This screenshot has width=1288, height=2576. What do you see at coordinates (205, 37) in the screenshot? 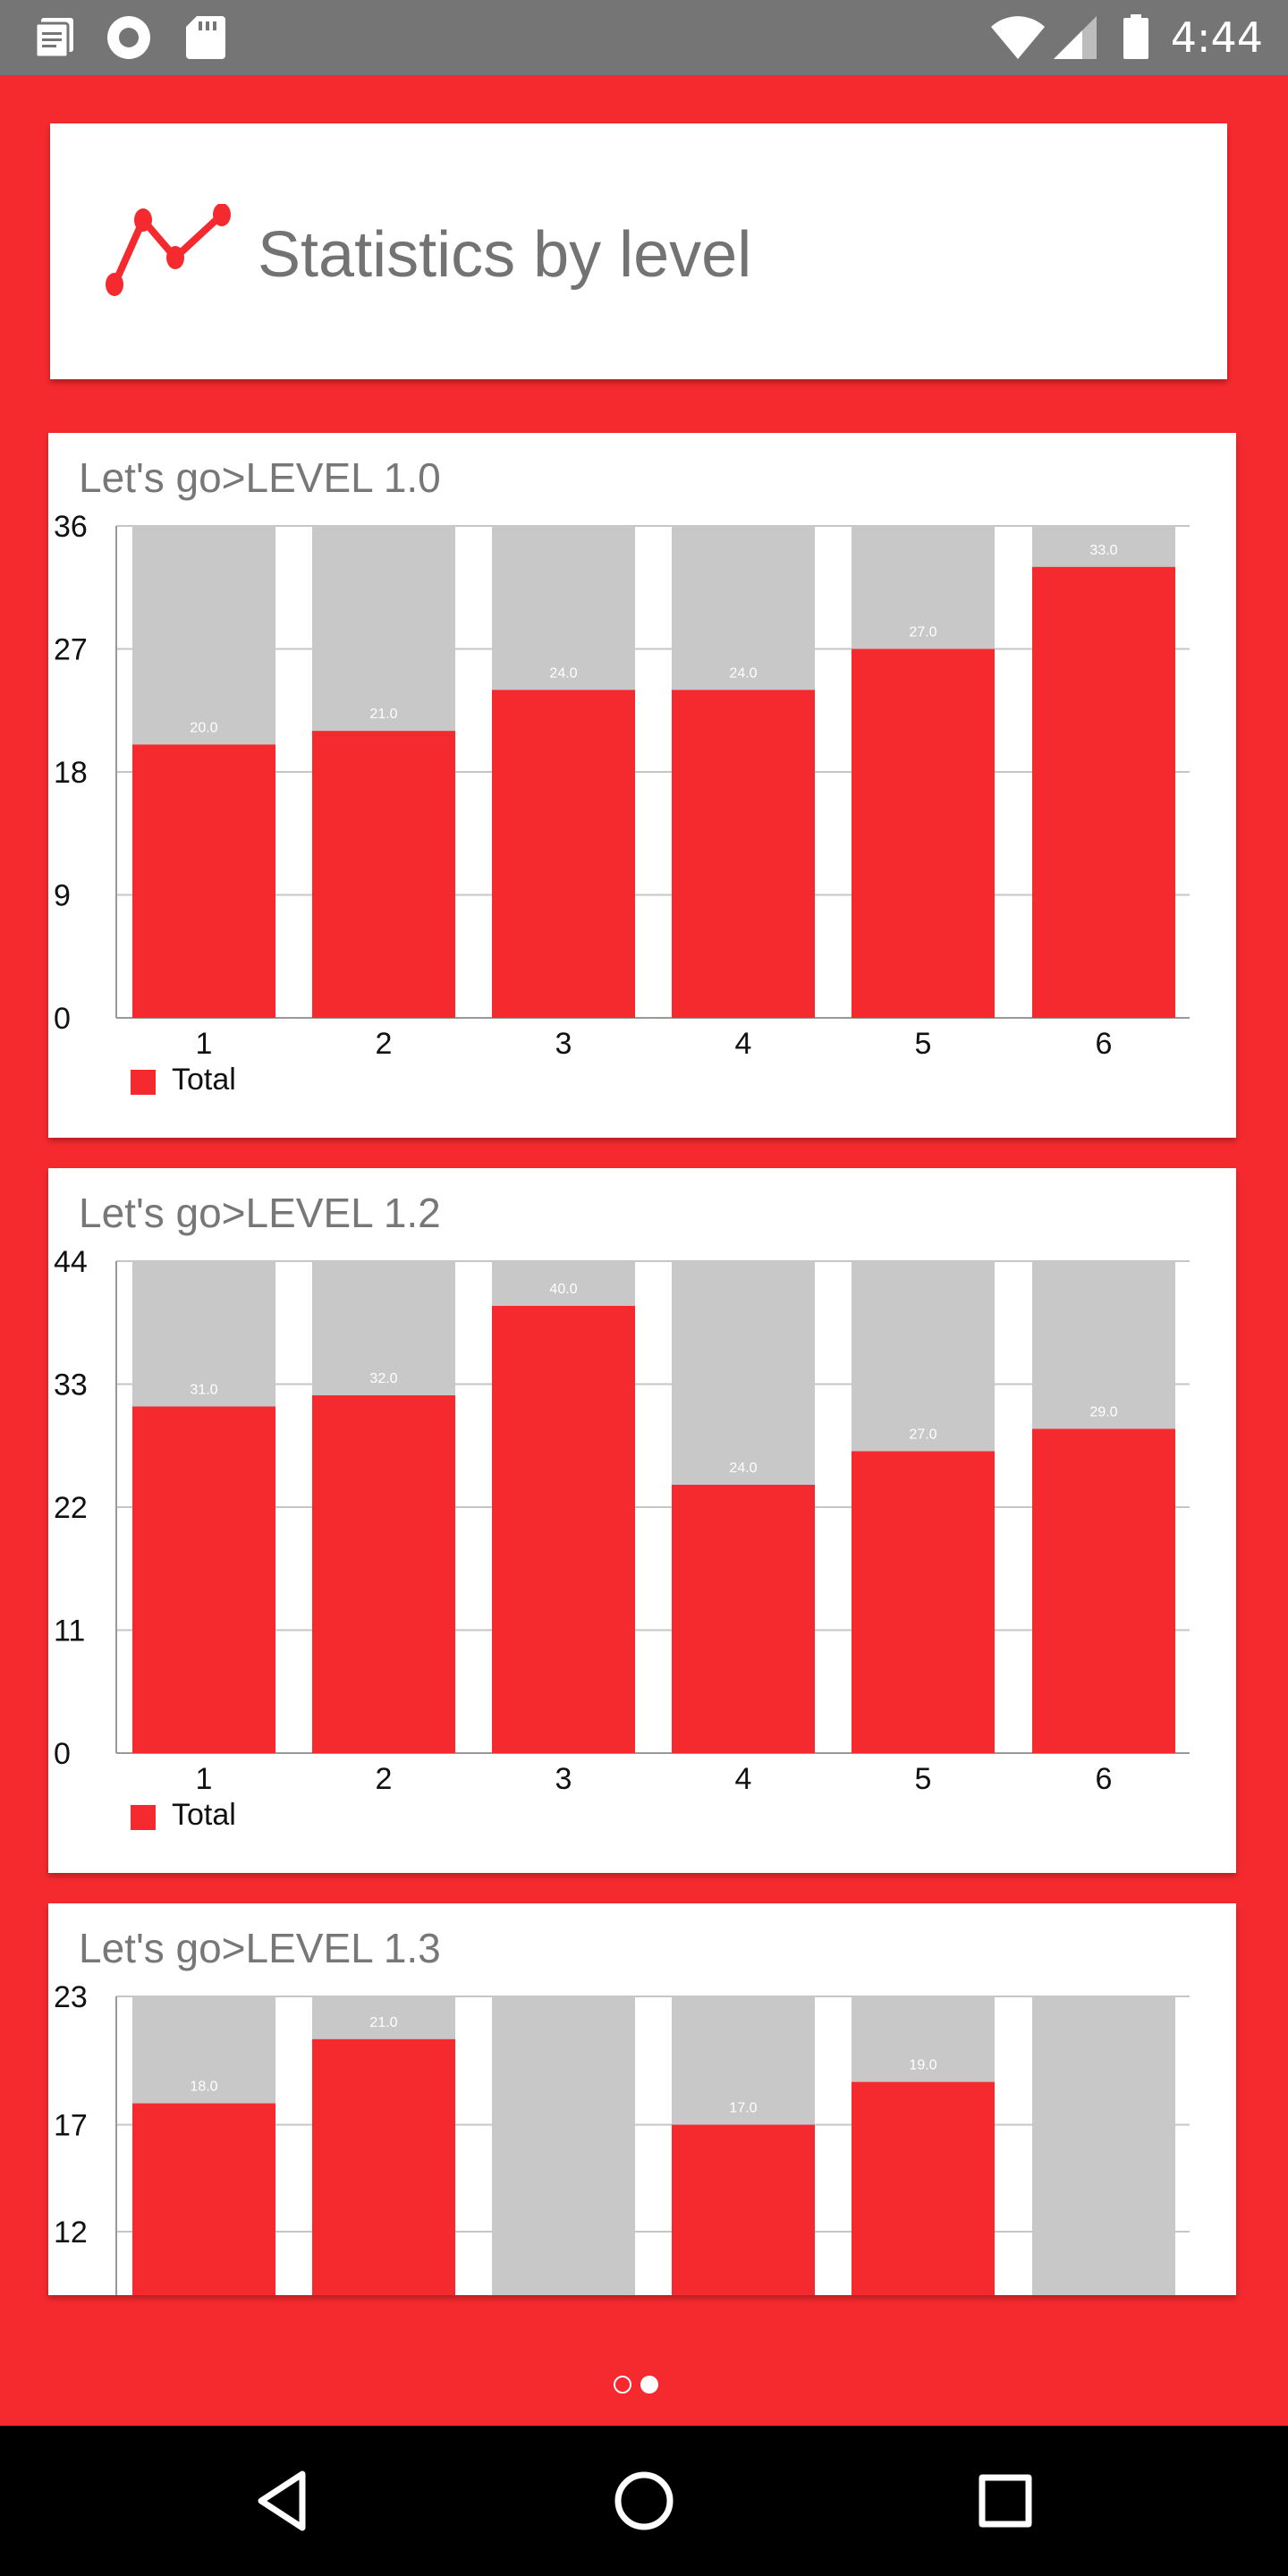
I see `sd-card-icon` at bounding box center [205, 37].